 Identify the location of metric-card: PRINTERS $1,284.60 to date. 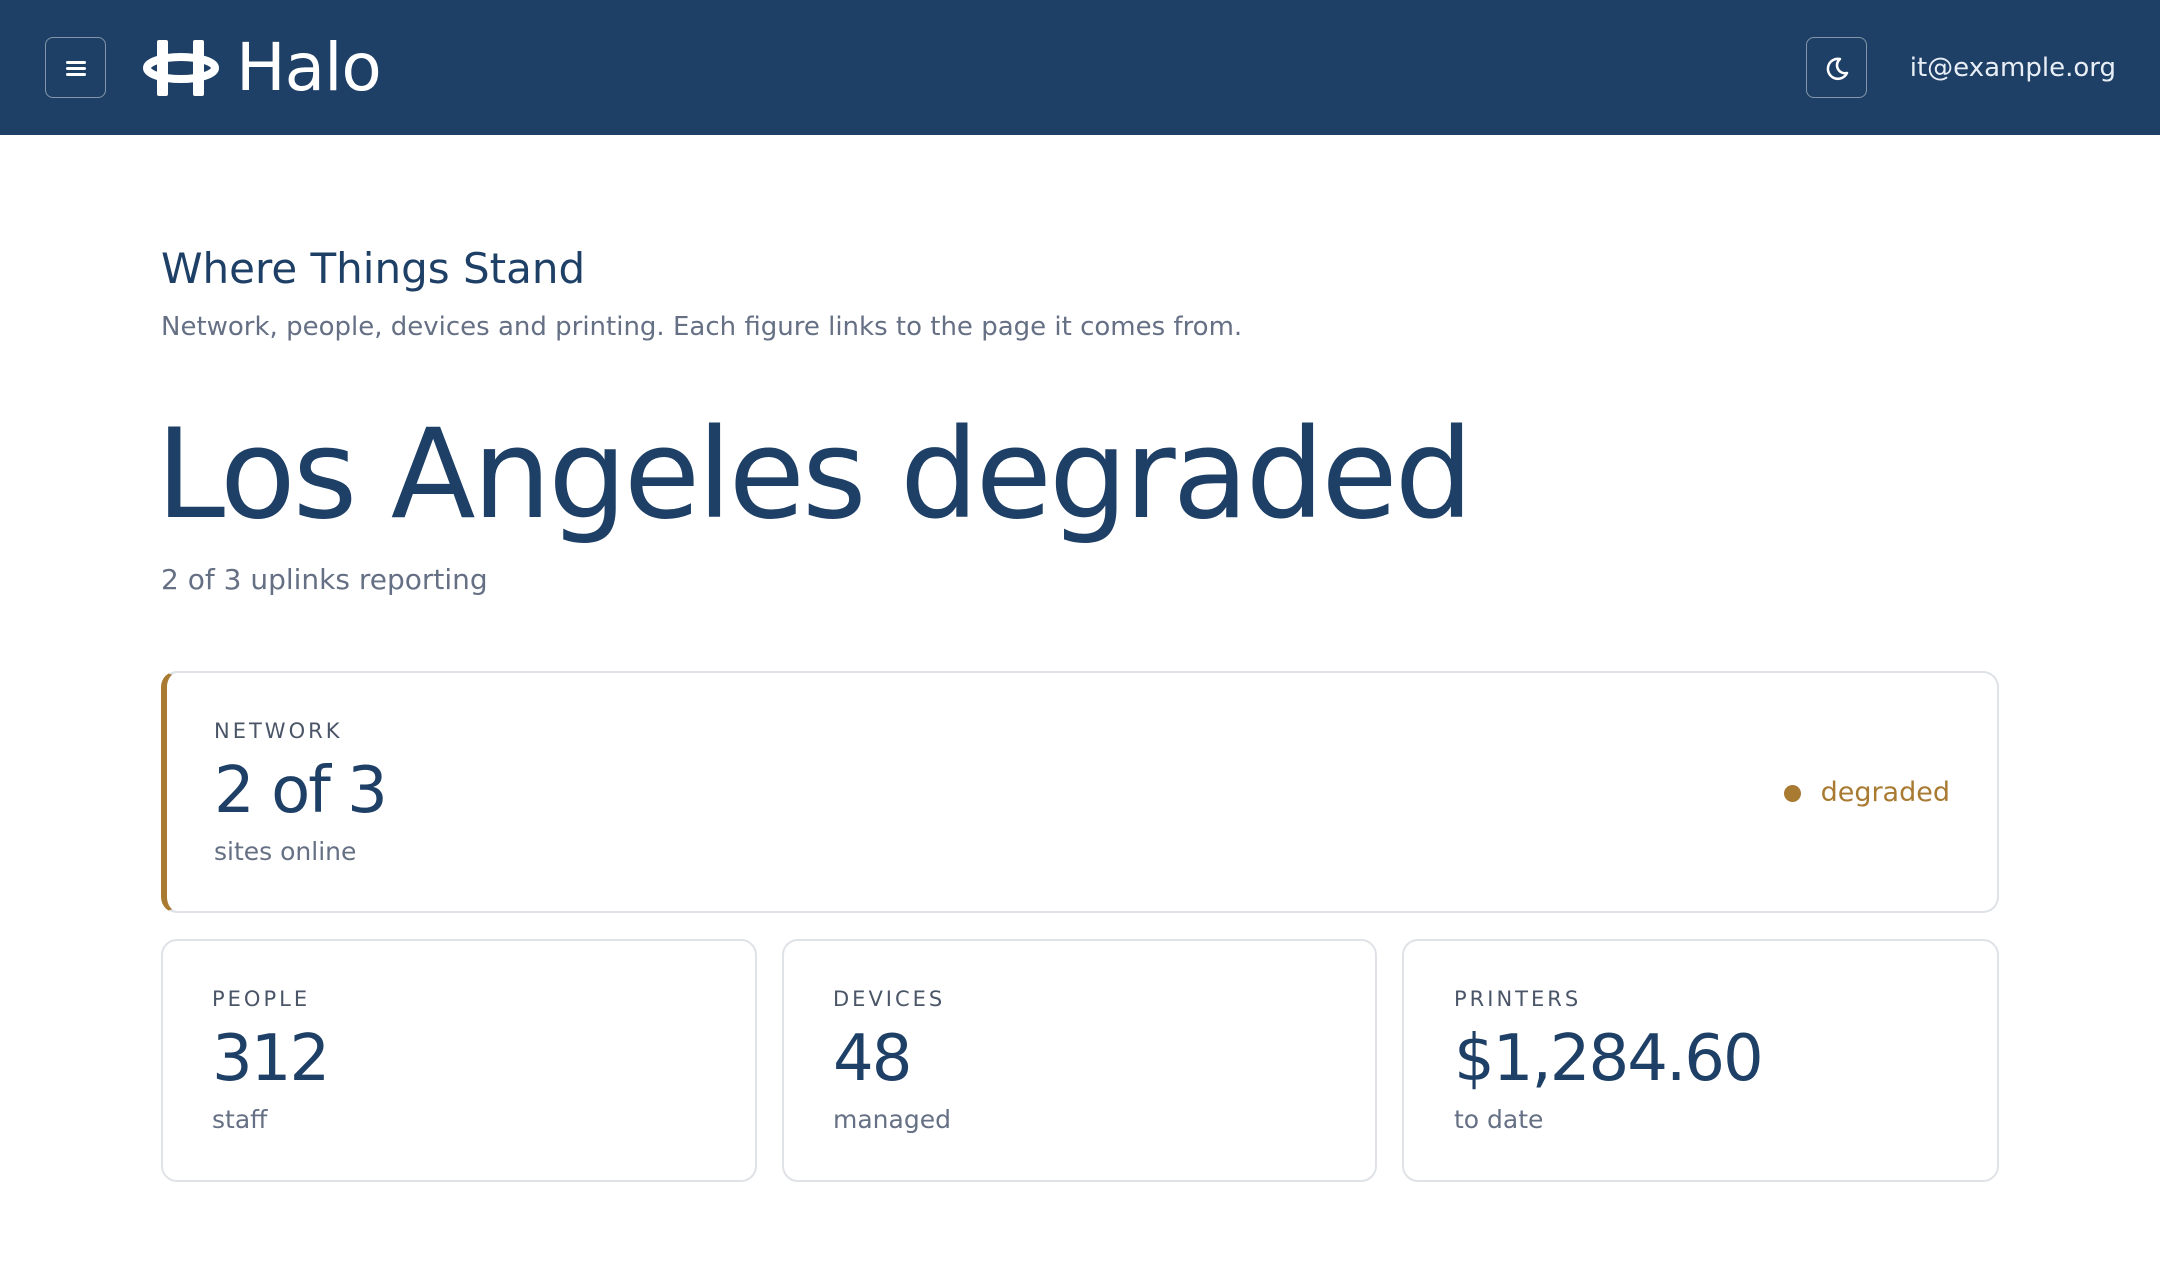
(1700, 1060).